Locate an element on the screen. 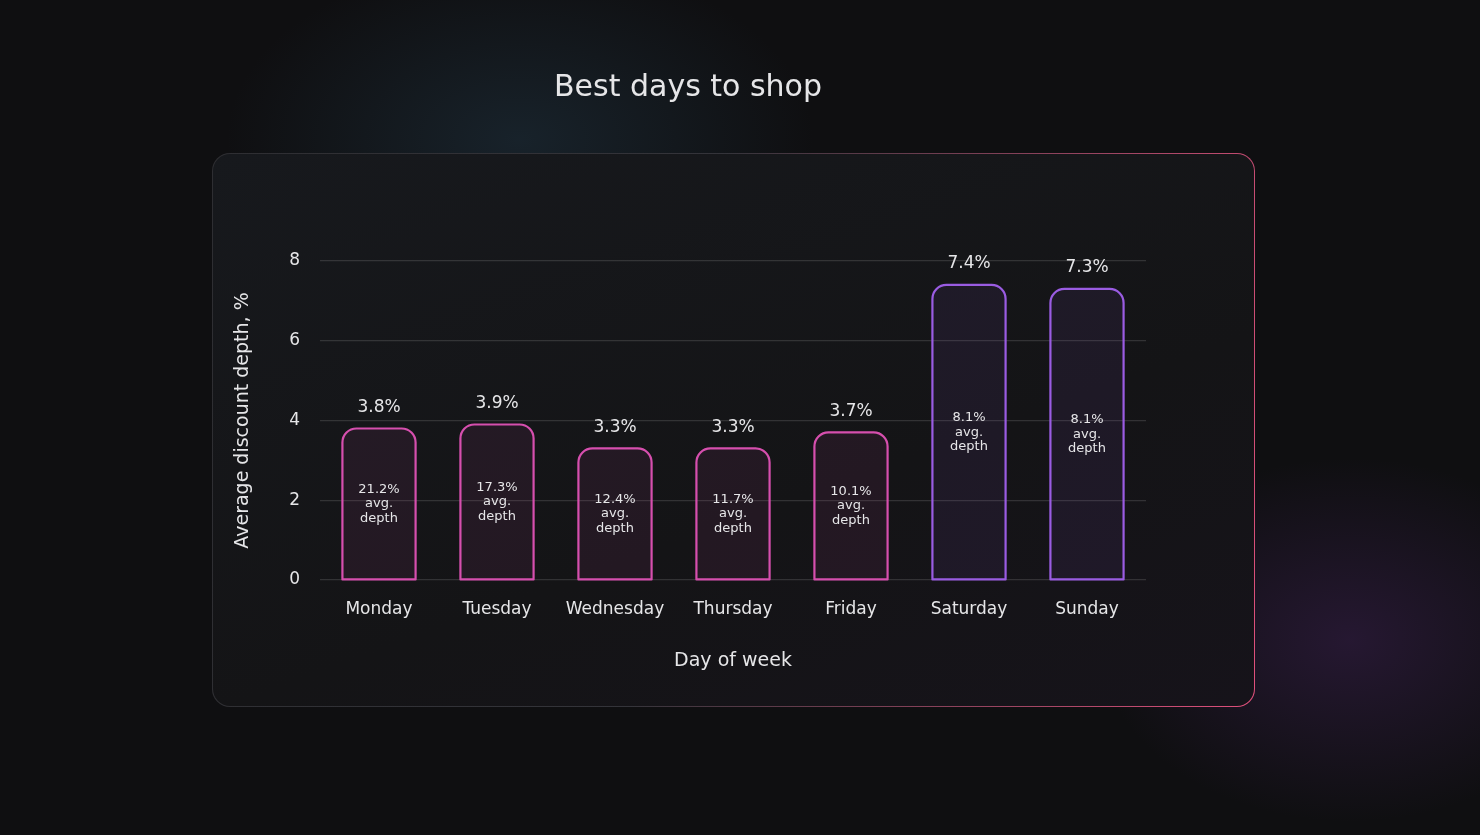 Image resolution: width=1480 pixels, height=835 pixels. data-label: 3.9% is located at coordinates (497, 401).